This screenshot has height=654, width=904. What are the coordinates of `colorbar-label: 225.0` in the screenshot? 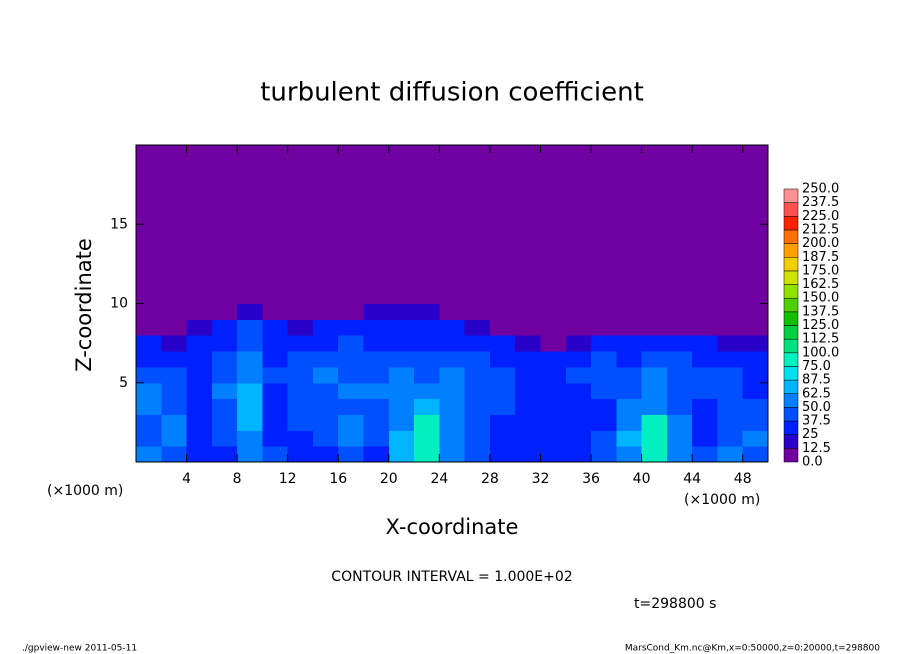 It's located at (820, 216).